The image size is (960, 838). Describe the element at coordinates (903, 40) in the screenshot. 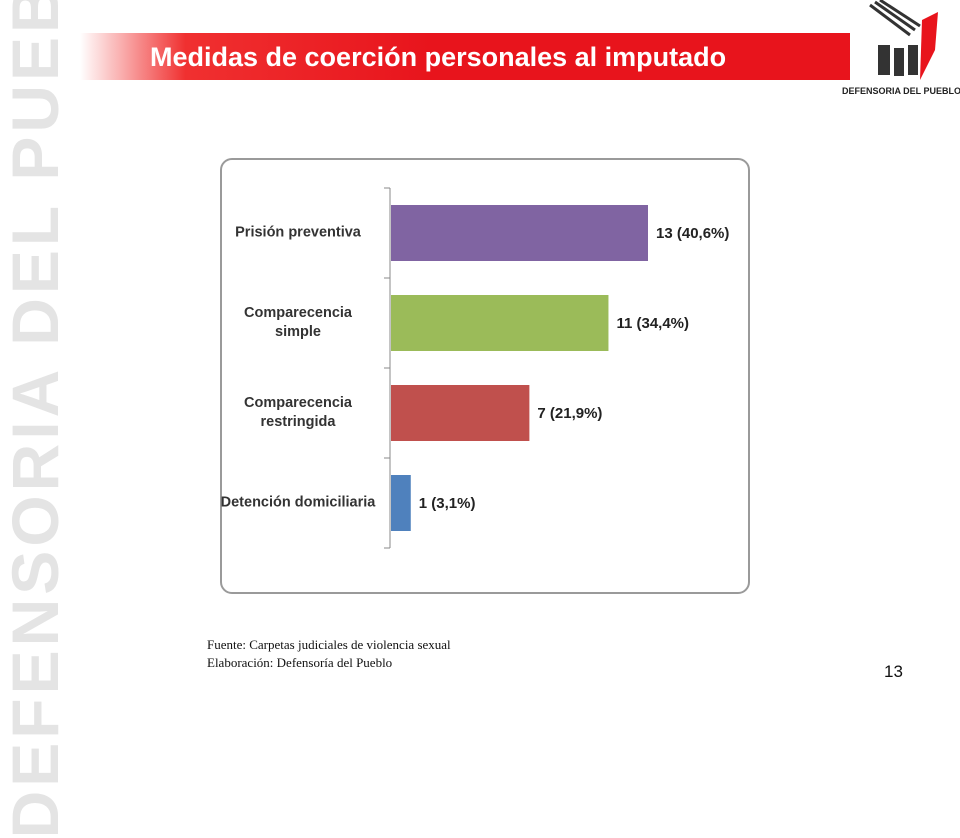

I see `logo-icon` at that location.